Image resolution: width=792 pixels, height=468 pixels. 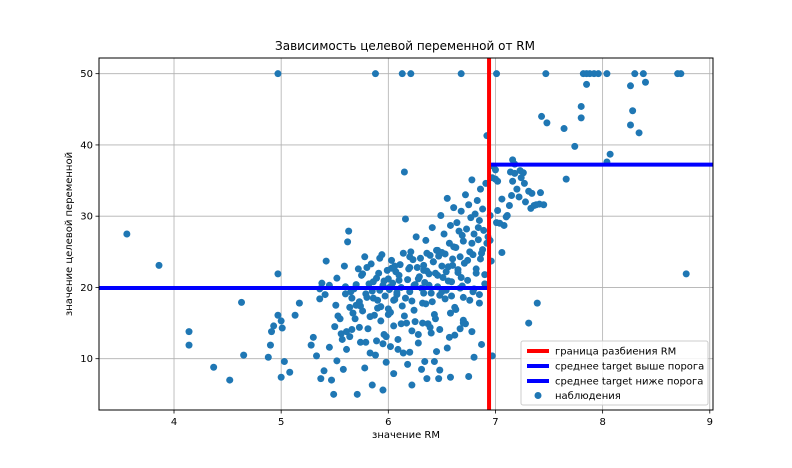 I want to click on legend-points-label: наблюдения, so click(x=588, y=396).